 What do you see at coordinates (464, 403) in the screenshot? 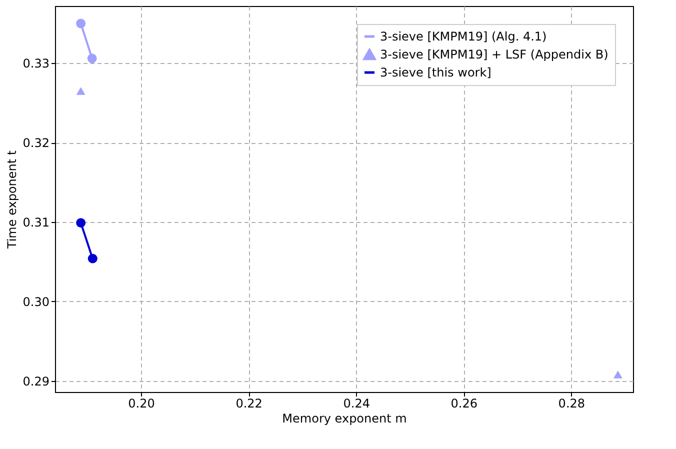
I see `x-tick-label: 0.26` at bounding box center [464, 403].